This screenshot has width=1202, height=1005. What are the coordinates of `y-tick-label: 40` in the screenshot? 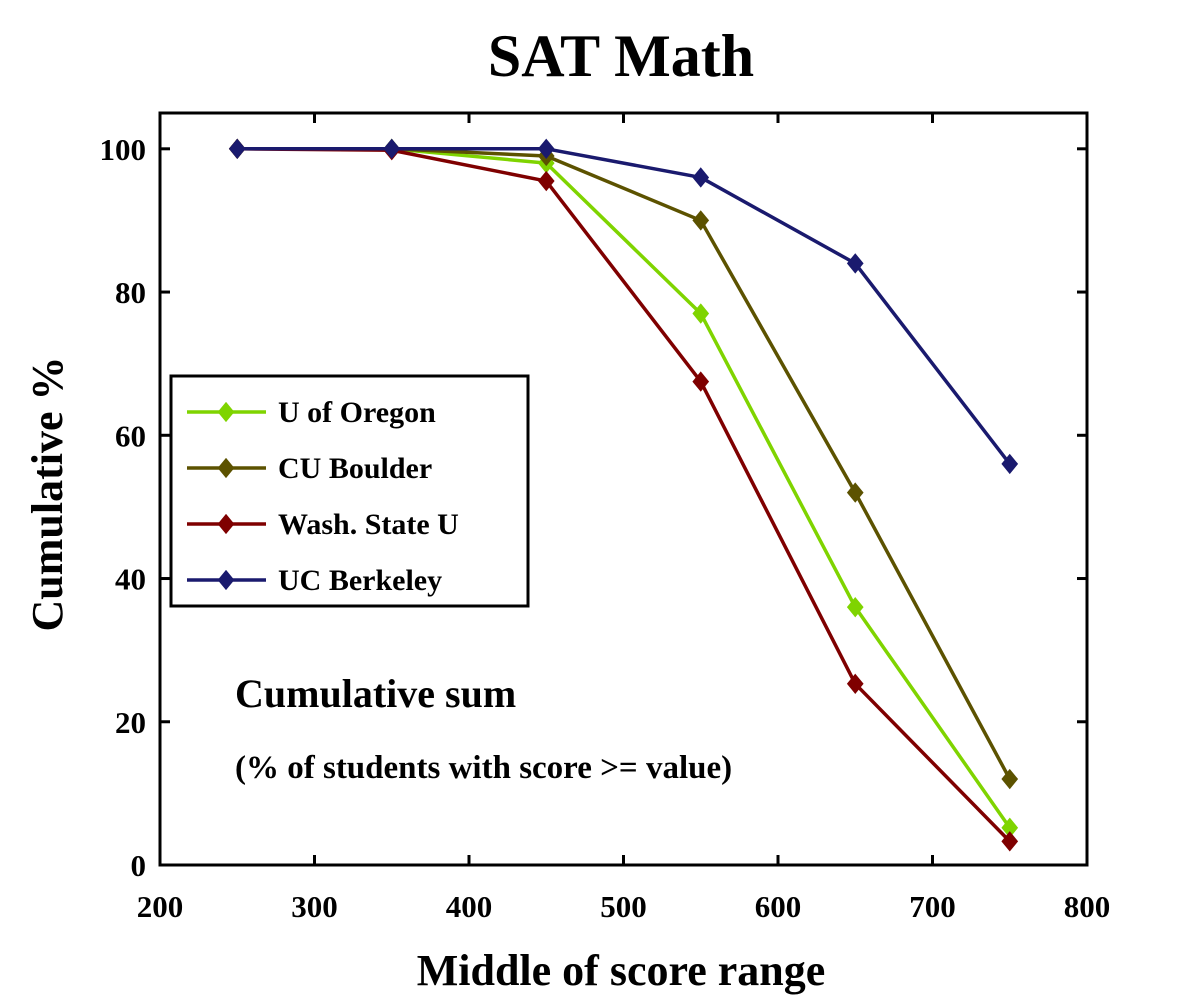 It's located at (130, 579).